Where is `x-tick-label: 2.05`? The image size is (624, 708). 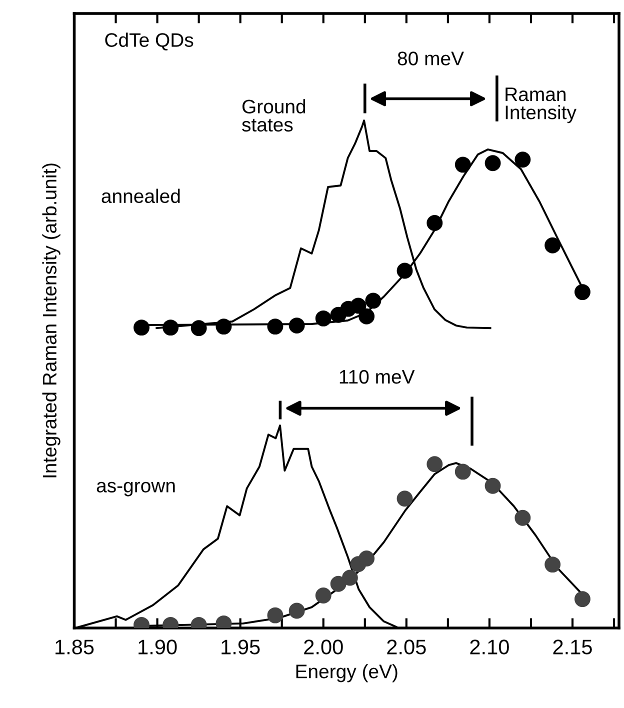 x-tick-label: 2.05 is located at coordinates (406, 647).